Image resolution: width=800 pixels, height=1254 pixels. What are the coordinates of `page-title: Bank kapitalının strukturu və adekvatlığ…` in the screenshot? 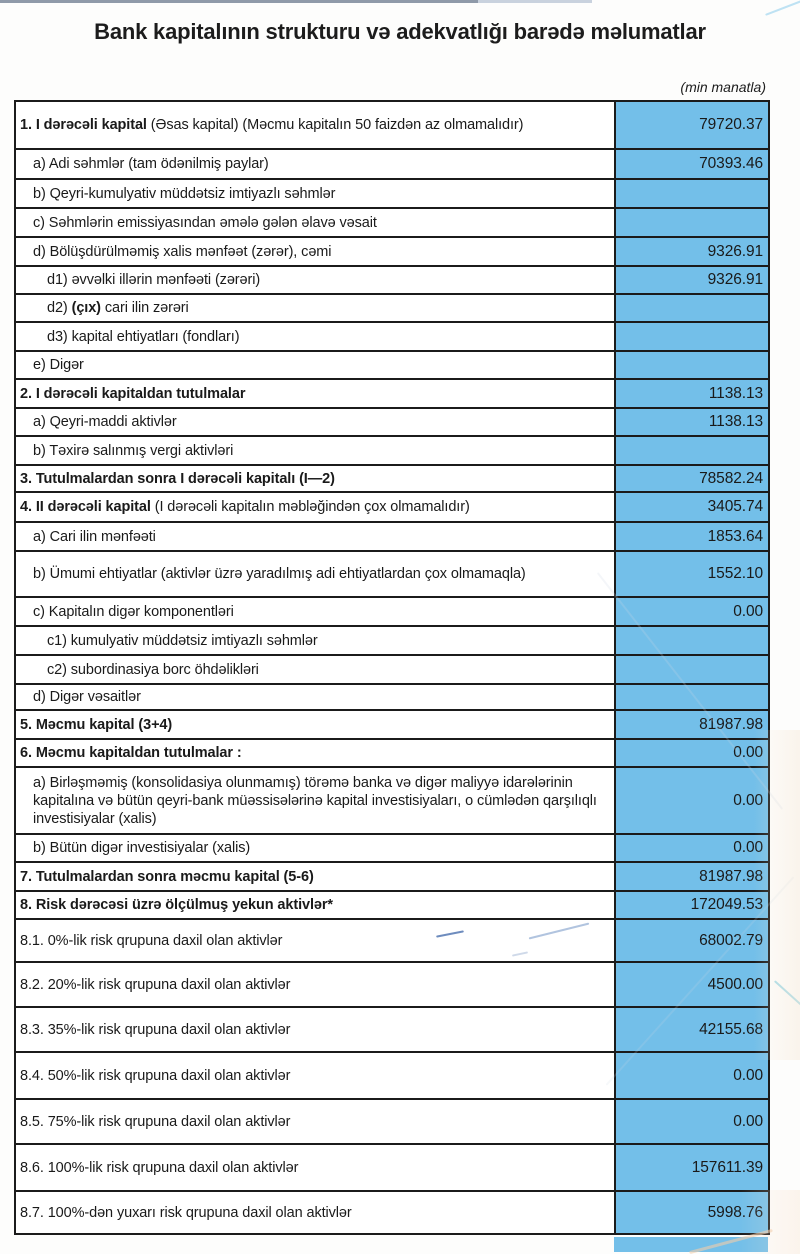 It's located at (400, 31).